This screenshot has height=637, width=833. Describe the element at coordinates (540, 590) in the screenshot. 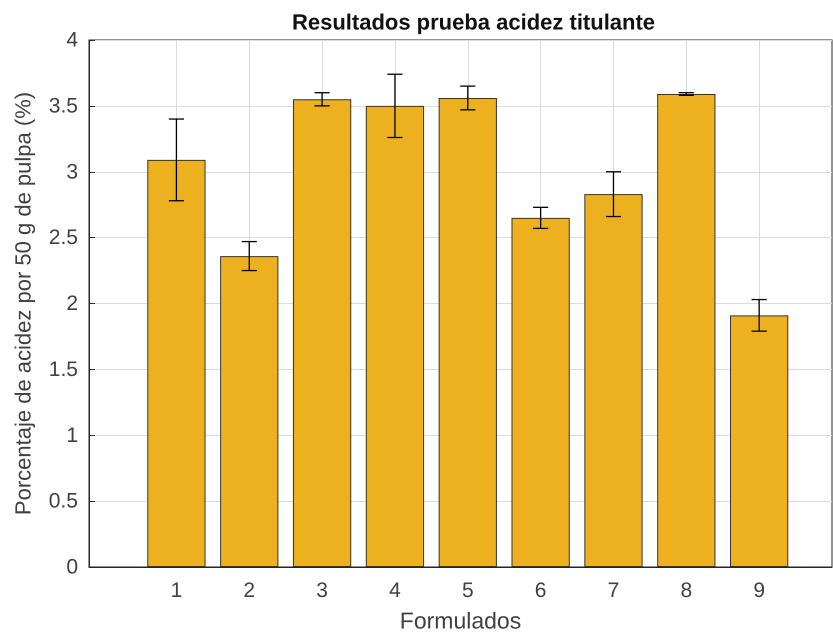

I see `x-tick-label: 6` at that location.